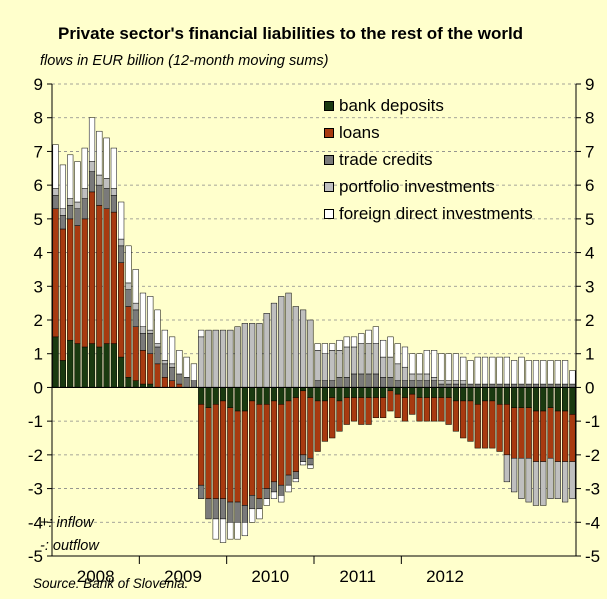  I want to click on y-tick-label-left: 5, so click(38, 219).